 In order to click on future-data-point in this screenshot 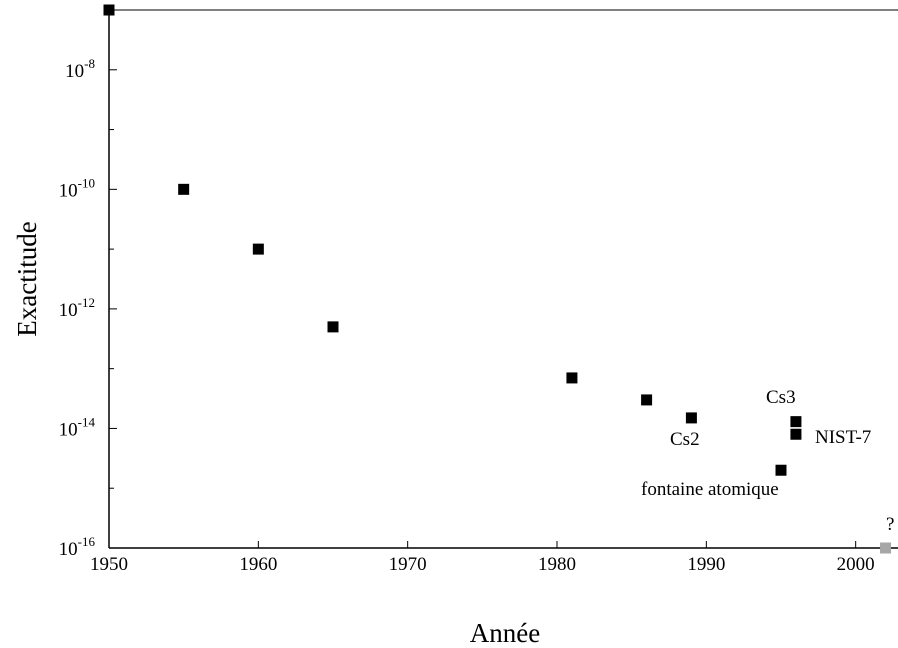, I will do `click(886, 548)`.